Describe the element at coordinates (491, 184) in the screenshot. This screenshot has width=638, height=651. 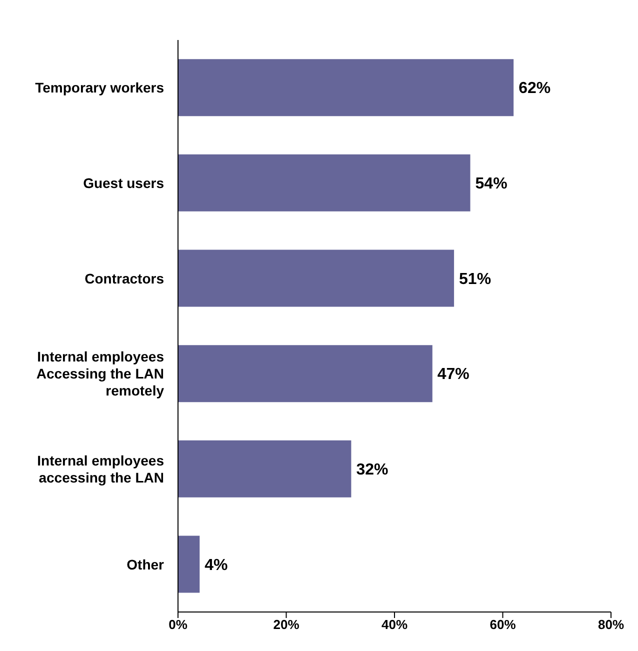
I see `data-label: 54%` at that location.